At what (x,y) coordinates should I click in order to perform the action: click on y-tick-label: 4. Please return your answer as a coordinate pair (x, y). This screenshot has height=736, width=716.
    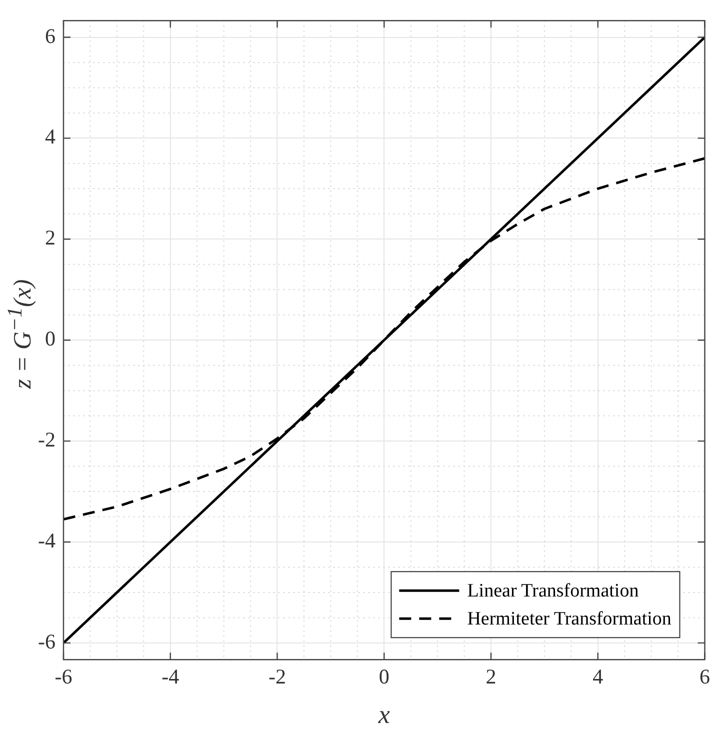
    Looking at the image, I should click on (50, 136).